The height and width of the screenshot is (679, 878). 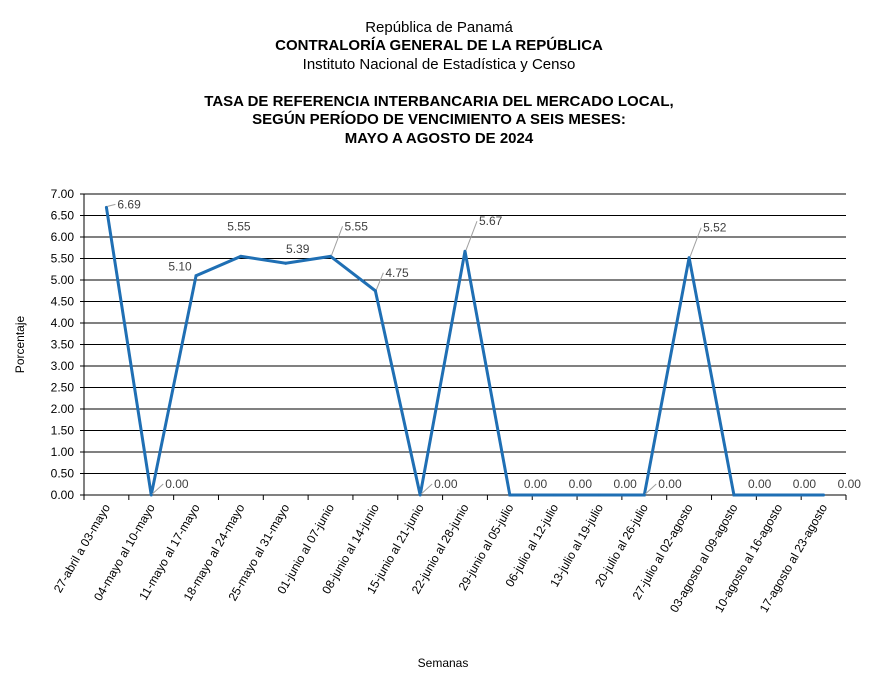 I want to click on data-label: 5.10, so click(x=180, y=267).